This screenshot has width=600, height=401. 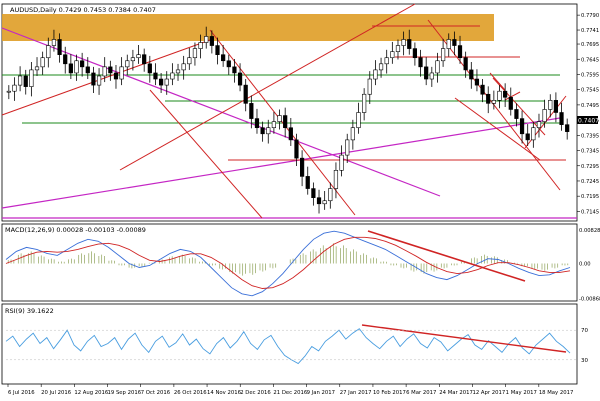 What do you see at coordinates (590, 136) in the screenshot?
I see `price-ytick-label: 0.7395` at bounding box center [590, 136].